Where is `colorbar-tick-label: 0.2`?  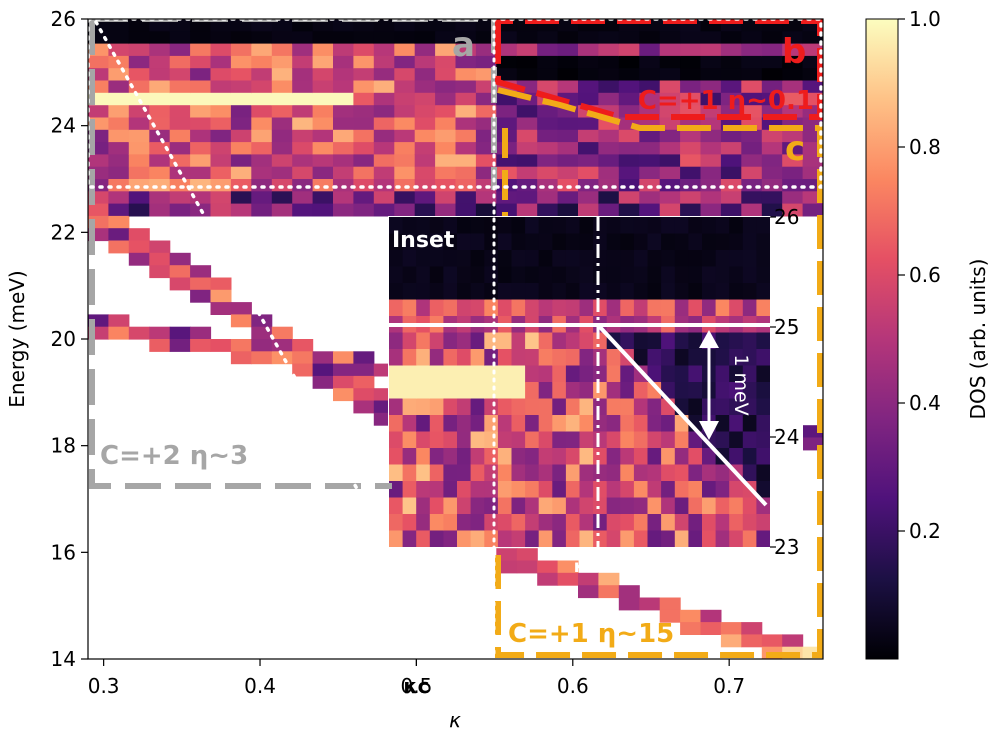
colorbar-tick-label: 0.2 is located at coordinates (925, 531).